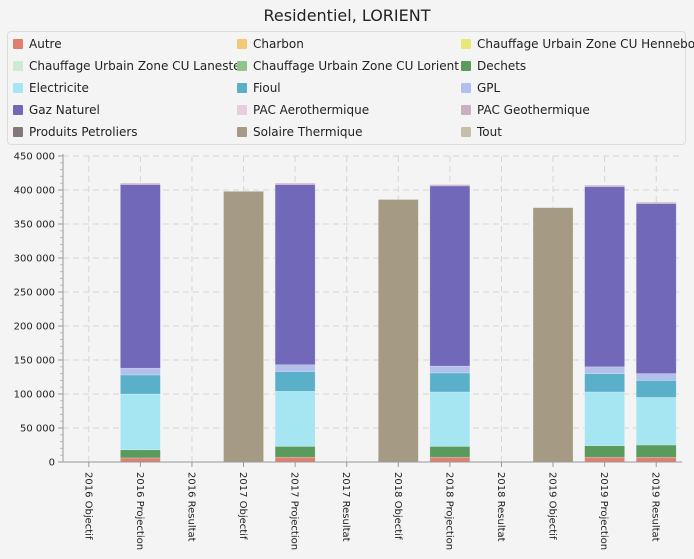 This screenshot has width=694, height=559. I want to click on legend-item: Solaire Thermique, so click(300, 132).